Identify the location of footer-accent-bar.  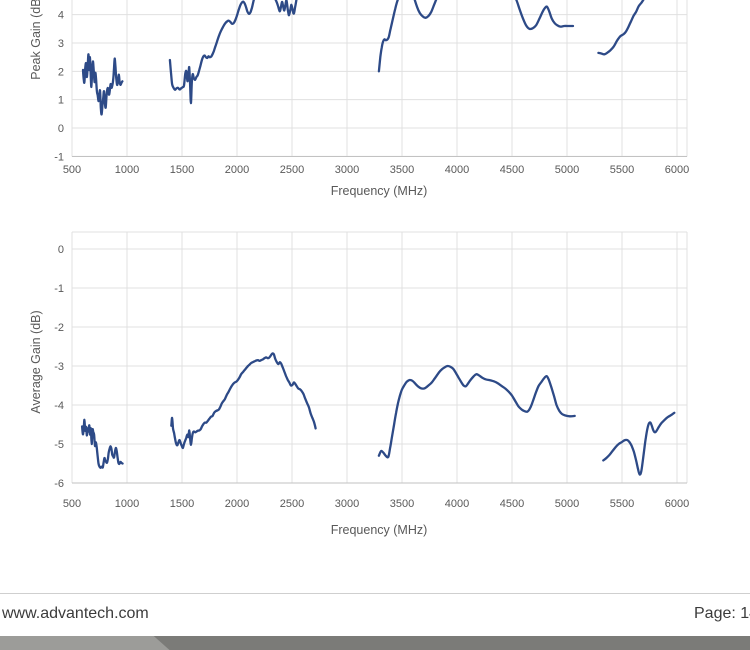
(375, 643).